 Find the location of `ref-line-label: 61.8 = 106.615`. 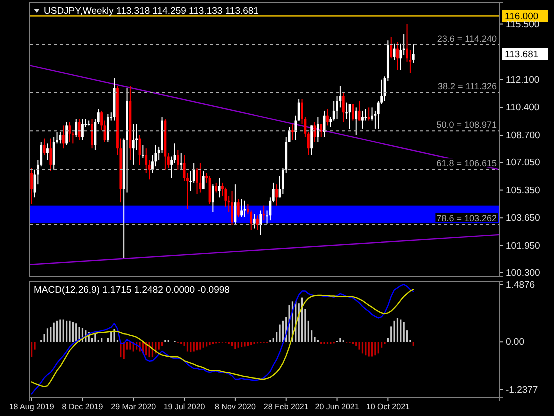

ref-line-label: 61.8 = 106.615 is located at coordinates (466, 163).